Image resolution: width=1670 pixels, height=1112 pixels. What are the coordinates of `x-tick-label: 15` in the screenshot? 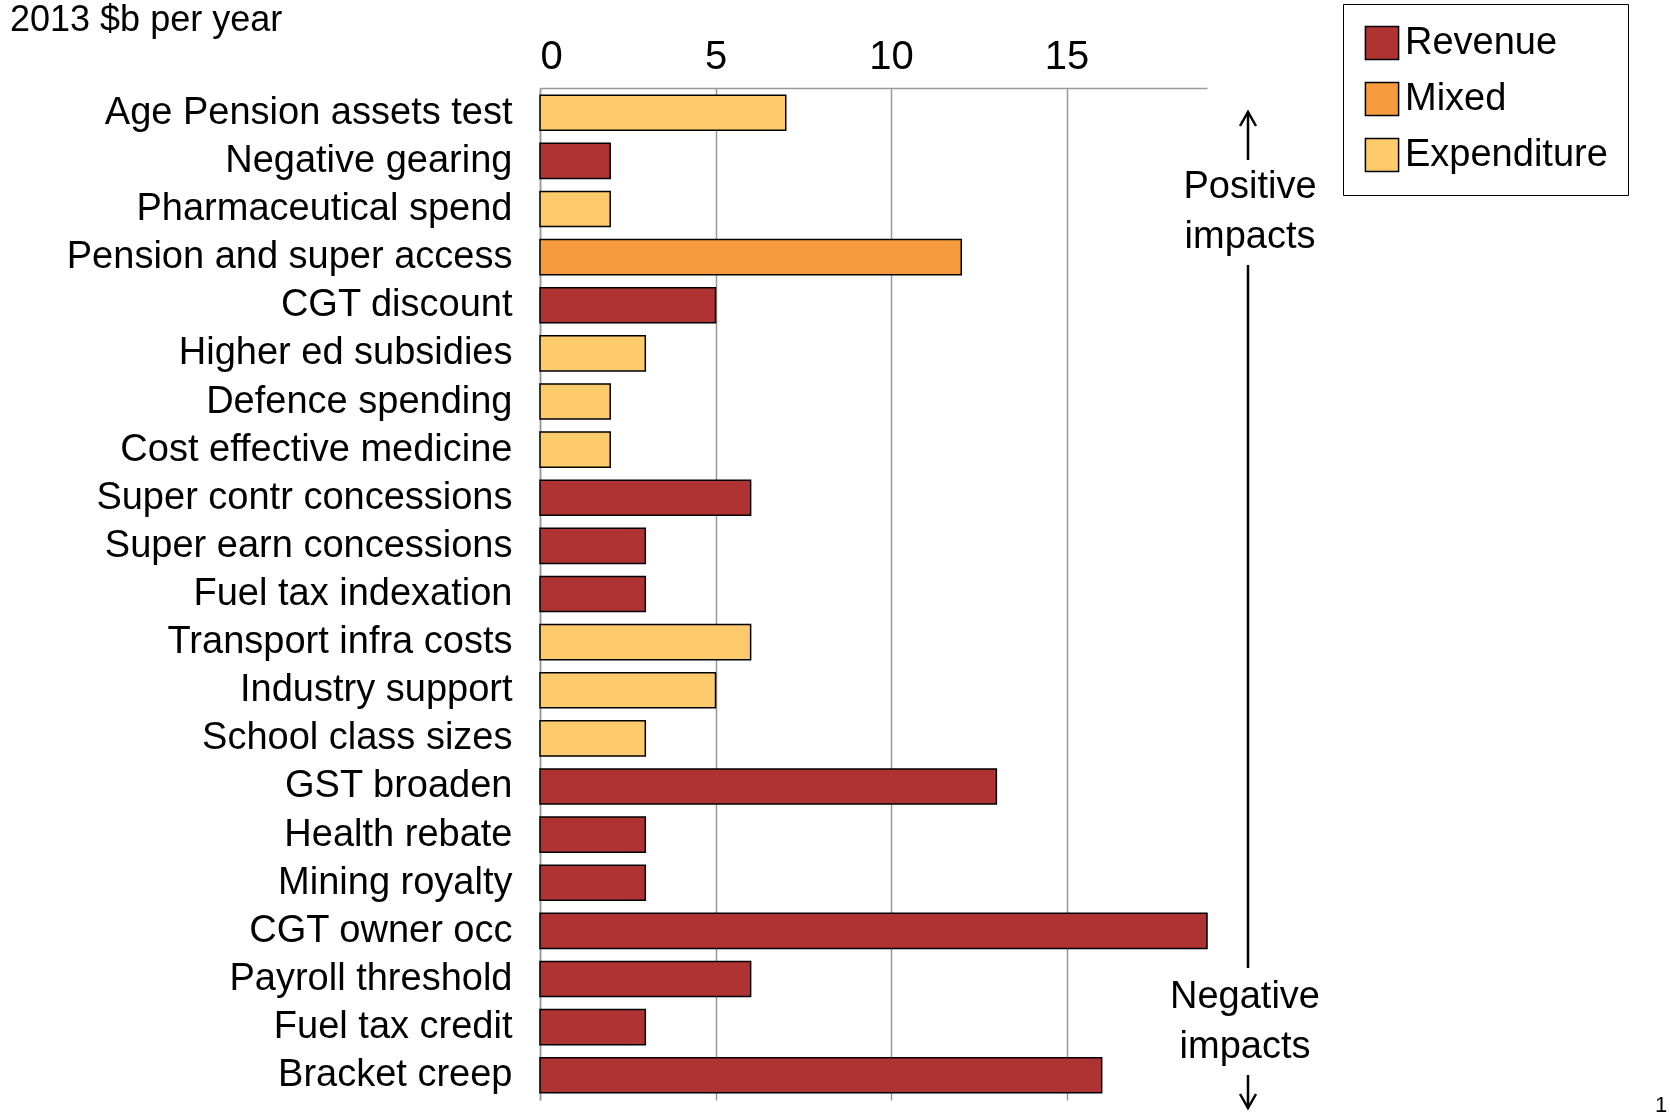 It's located at (1067, 54).